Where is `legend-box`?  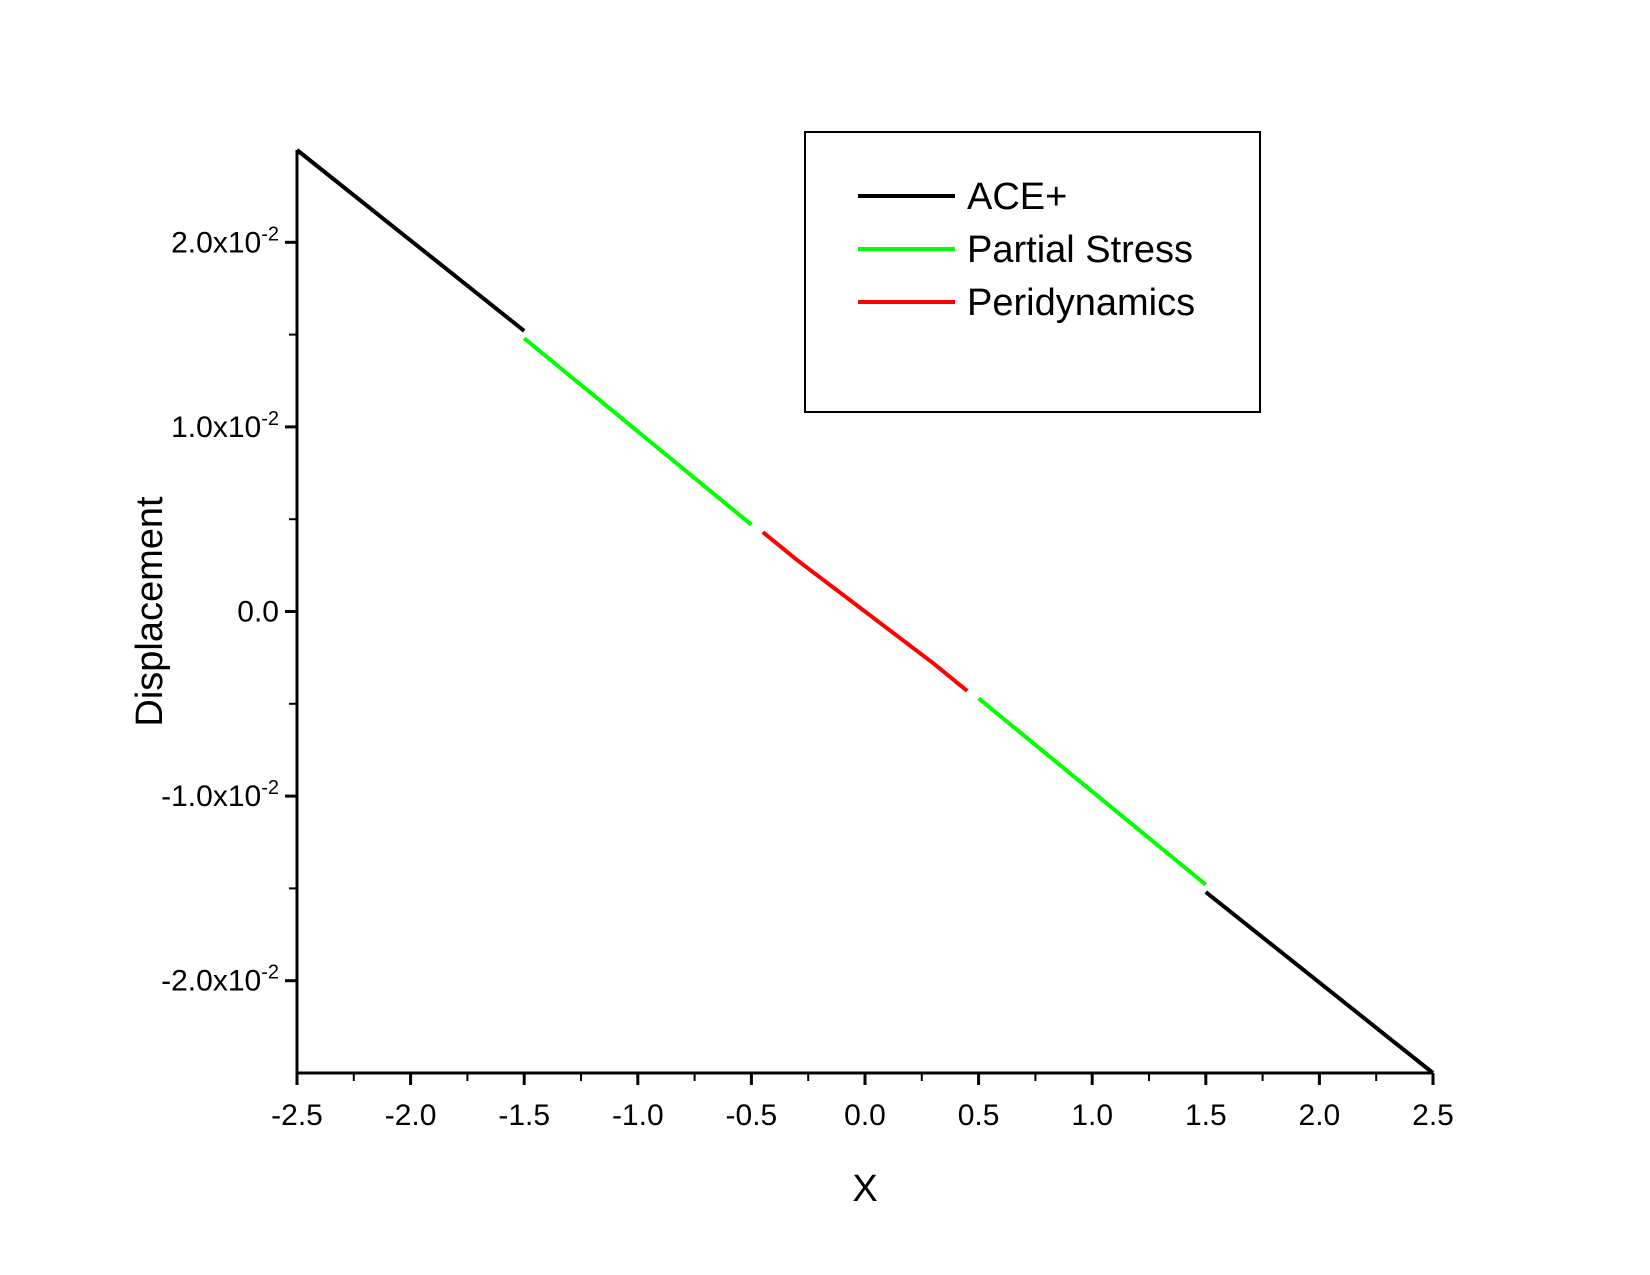 legend-box is located at coordinates (1032, 272).